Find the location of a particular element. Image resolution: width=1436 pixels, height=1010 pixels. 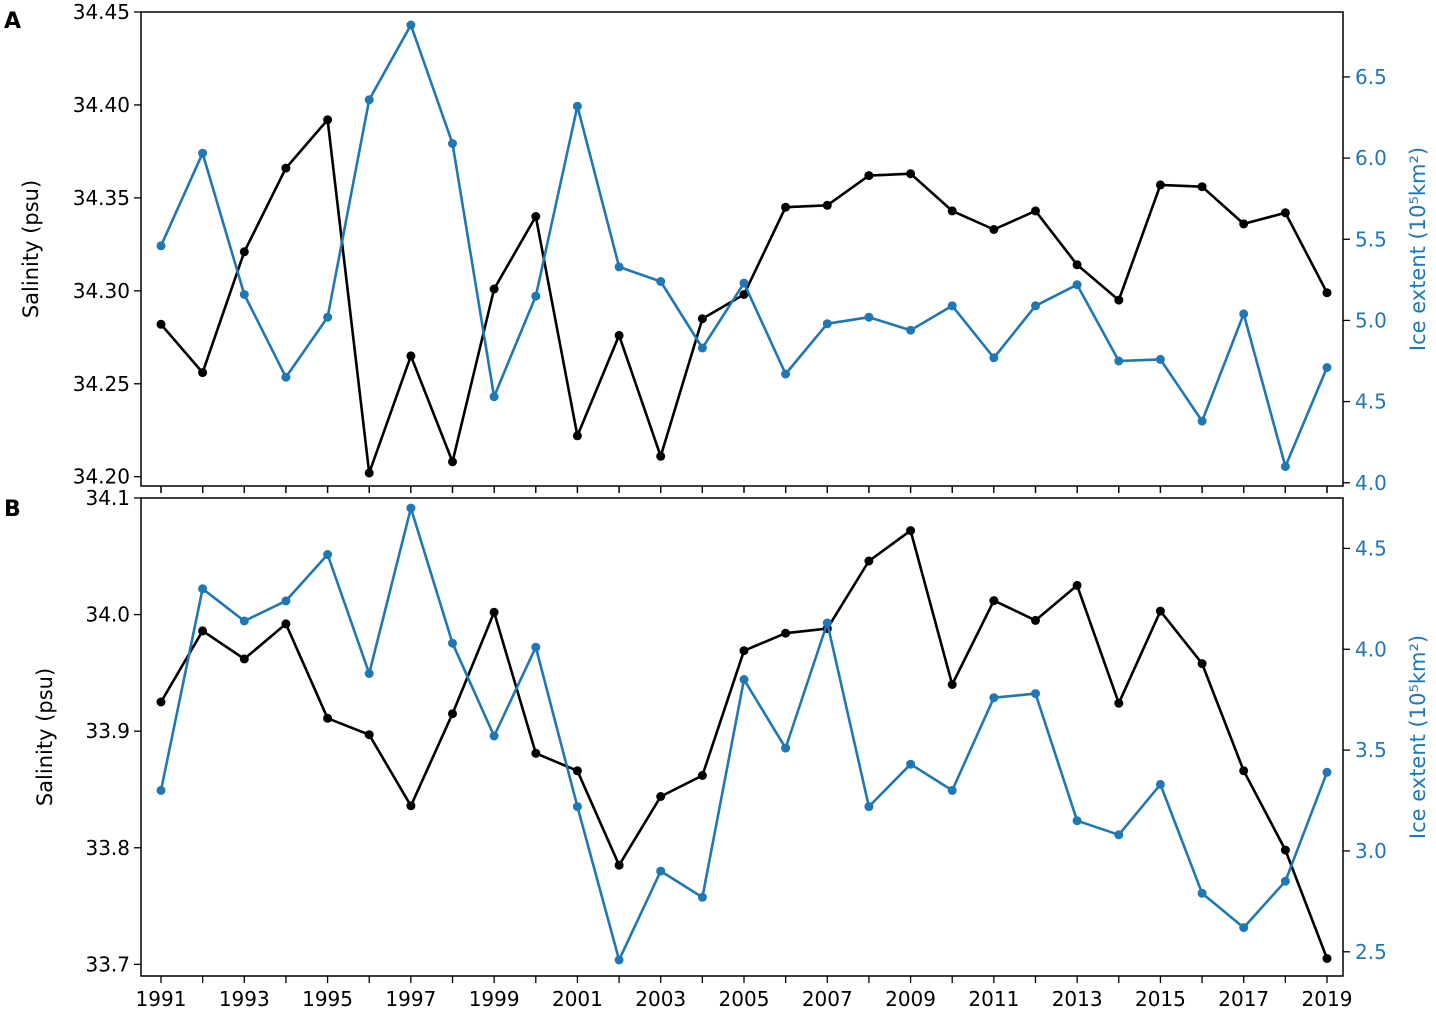

x-tick-label: 2011 is located at coordinates (993, 998).